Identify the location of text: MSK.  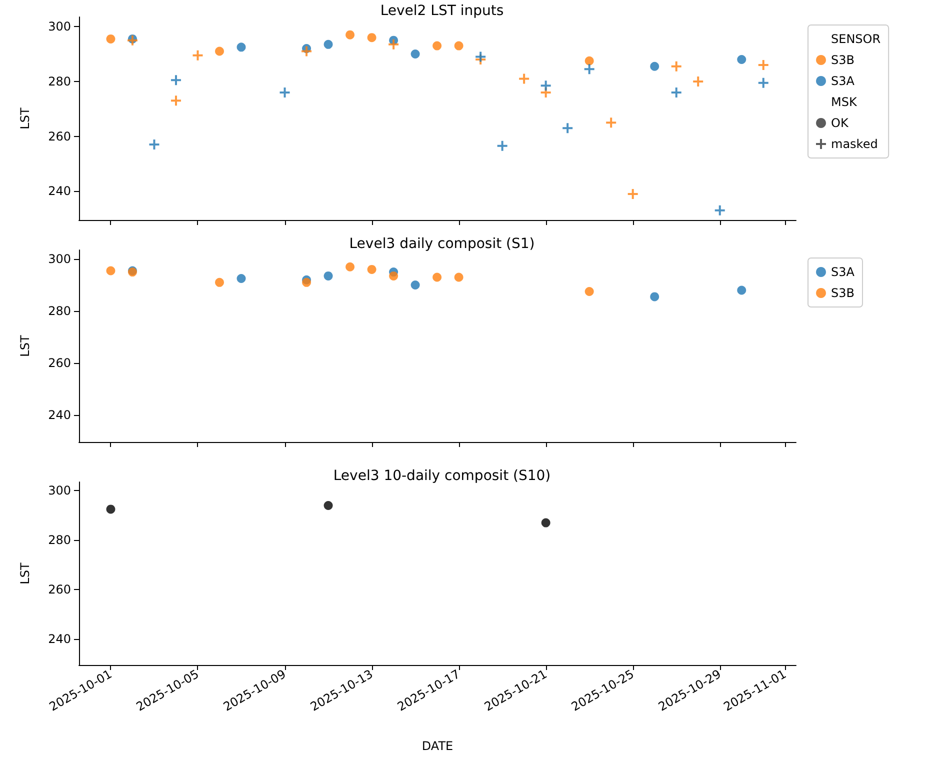
(844, 102).